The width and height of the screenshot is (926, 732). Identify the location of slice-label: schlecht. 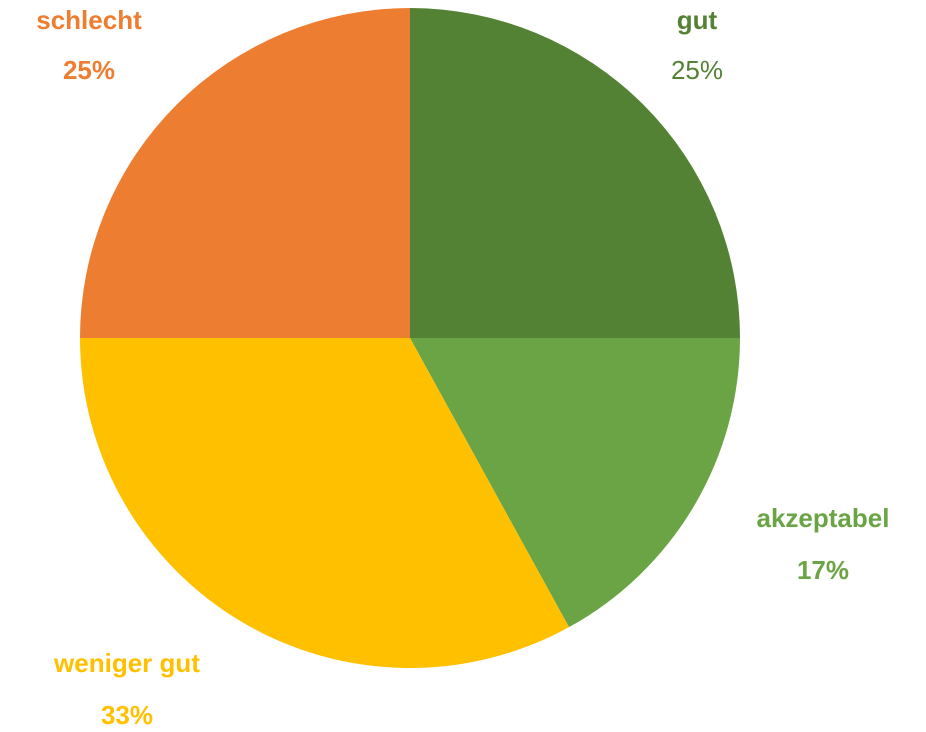
(89, 20).